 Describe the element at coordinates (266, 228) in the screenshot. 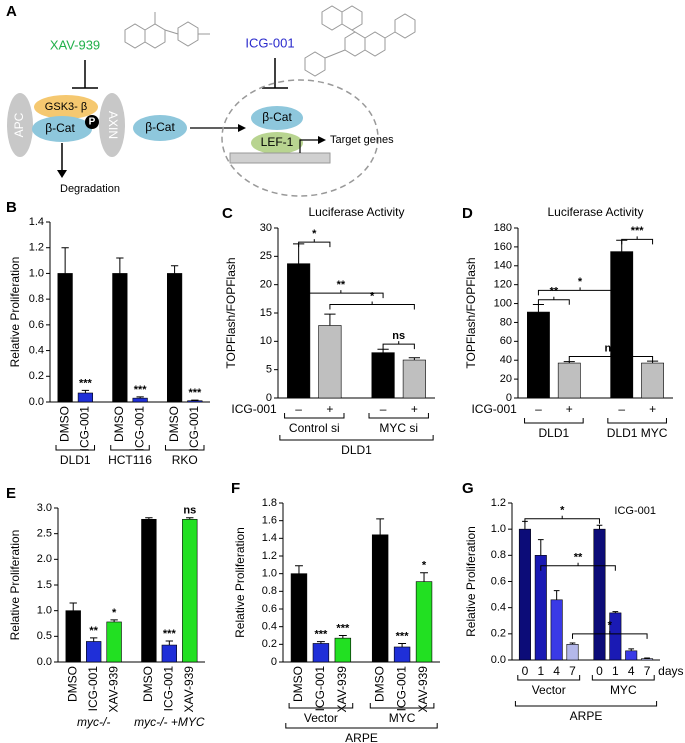

I see `y-tick-label: 30` at that location.